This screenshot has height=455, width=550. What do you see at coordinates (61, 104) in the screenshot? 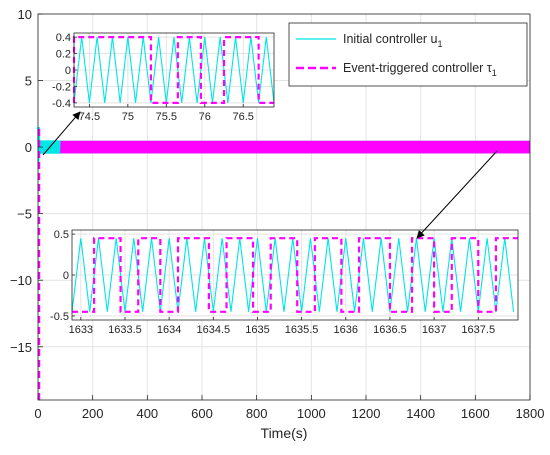
I see `inset-y-tick-label: -0.4` at bounding box center [61, 104].